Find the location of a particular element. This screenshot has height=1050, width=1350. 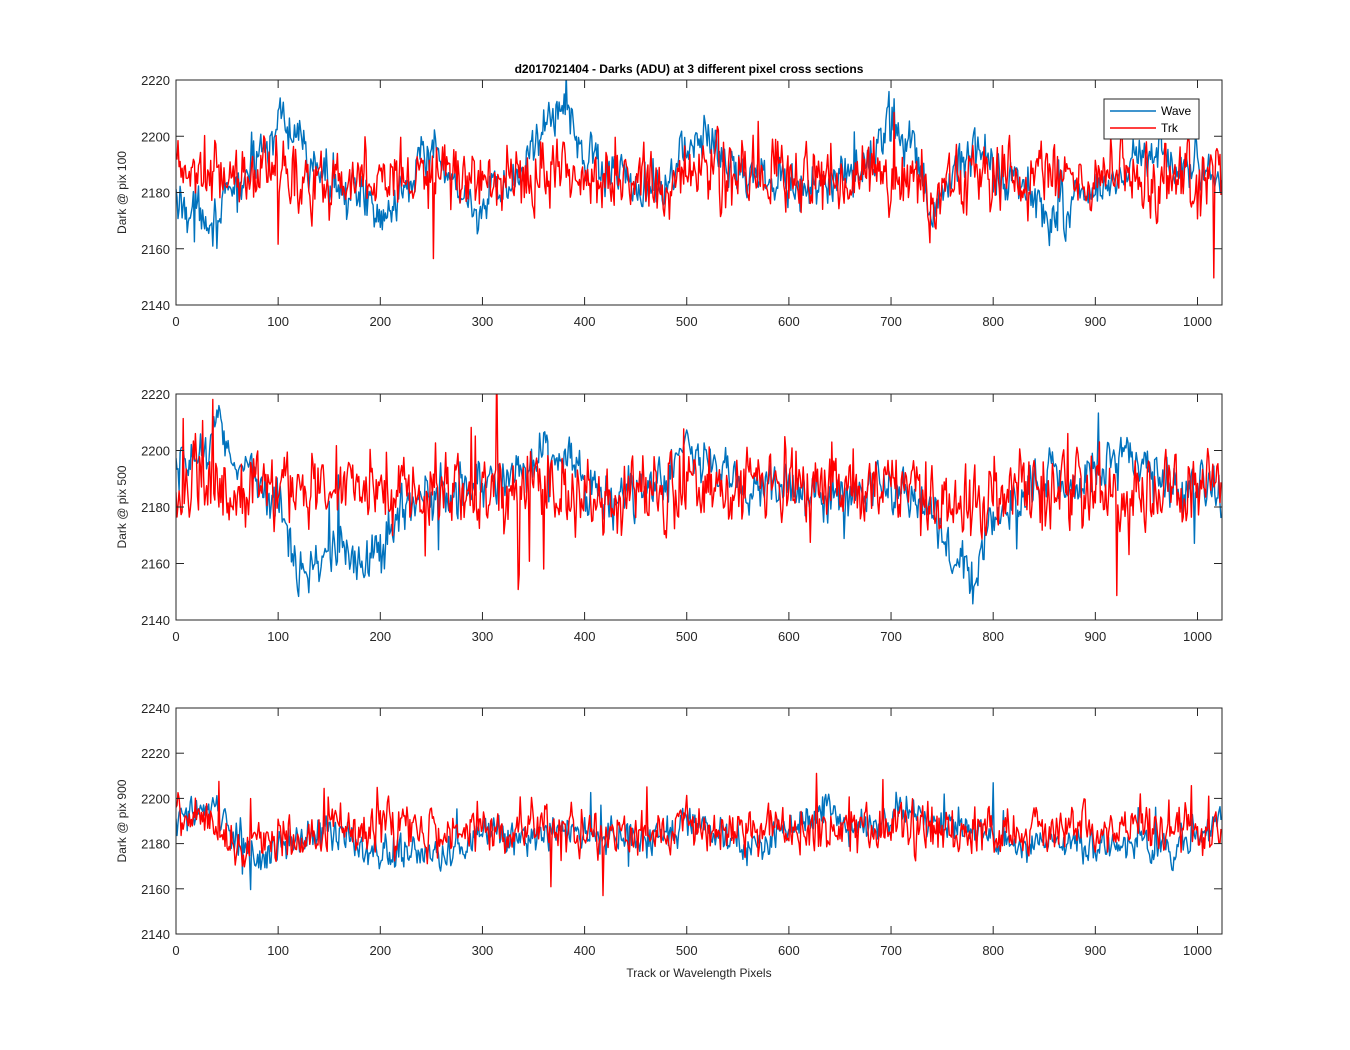

y-axis-label: Dark @ pix 900 is located at coordinates (122, 820).